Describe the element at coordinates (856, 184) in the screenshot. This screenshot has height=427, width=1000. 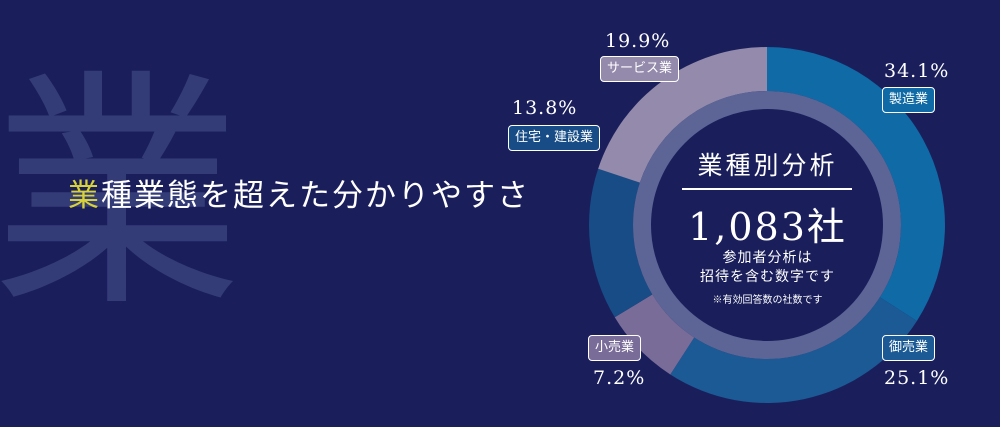
I see `slice-manufacturing` at that location.